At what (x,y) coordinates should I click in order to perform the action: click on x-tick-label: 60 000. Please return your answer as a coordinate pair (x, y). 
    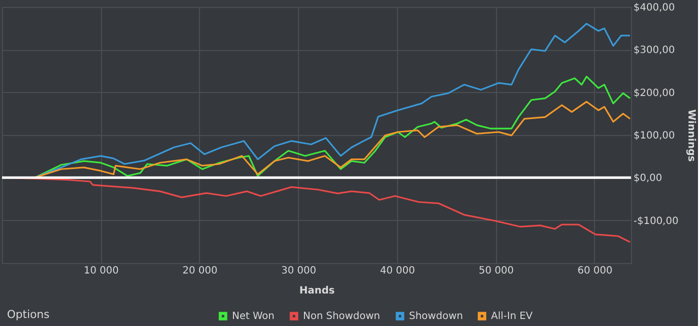
    Looking at the image, I should click on (594, 271).